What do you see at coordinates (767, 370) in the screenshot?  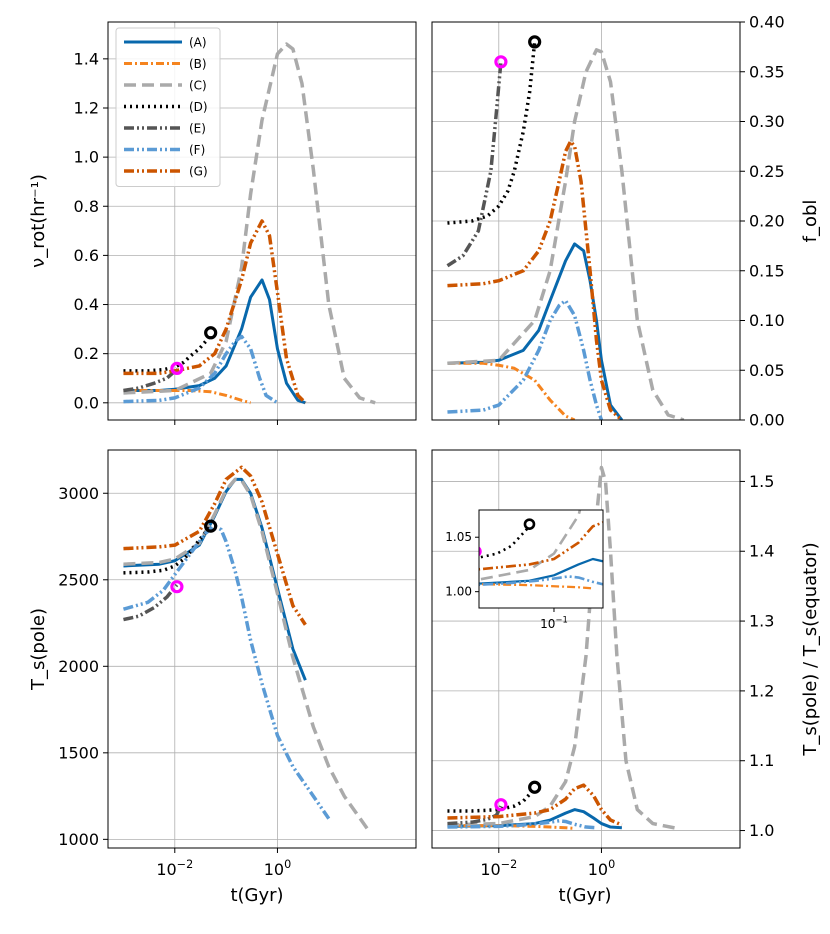 I see `y-tick-label: 0.05` at bounding box center [767, 370].